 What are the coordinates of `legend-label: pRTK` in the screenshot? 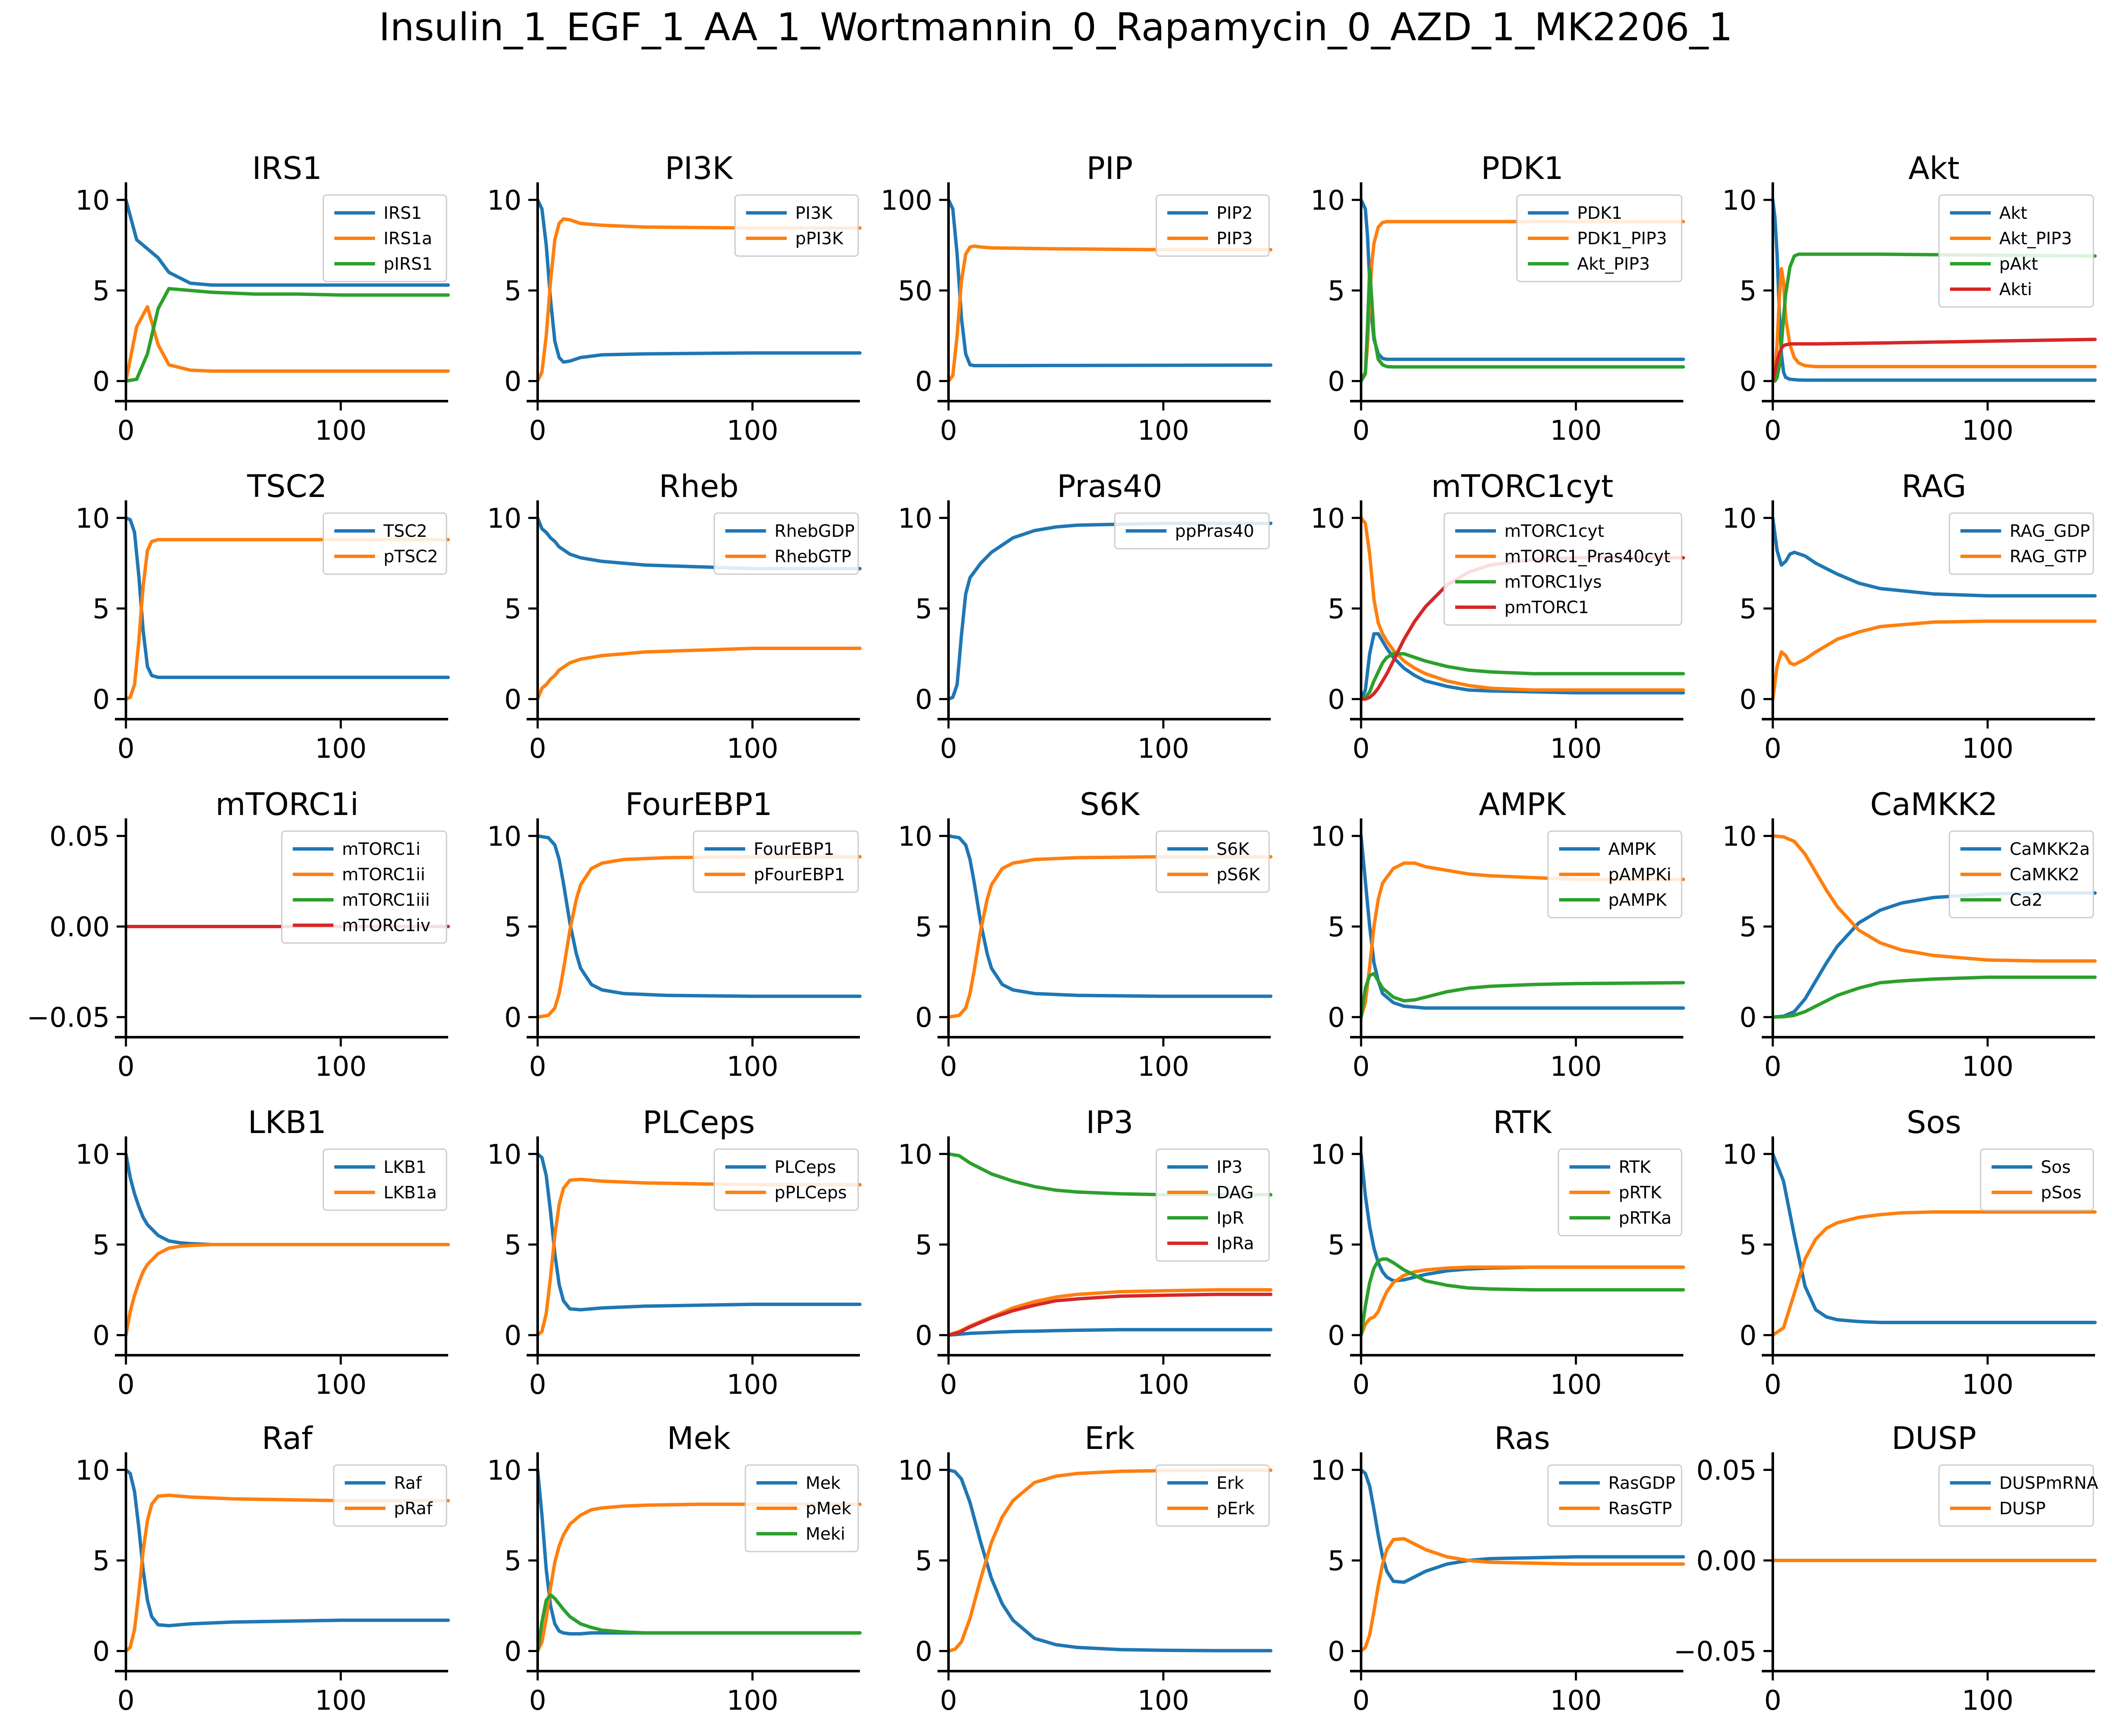 It's located at (1641, 1193).